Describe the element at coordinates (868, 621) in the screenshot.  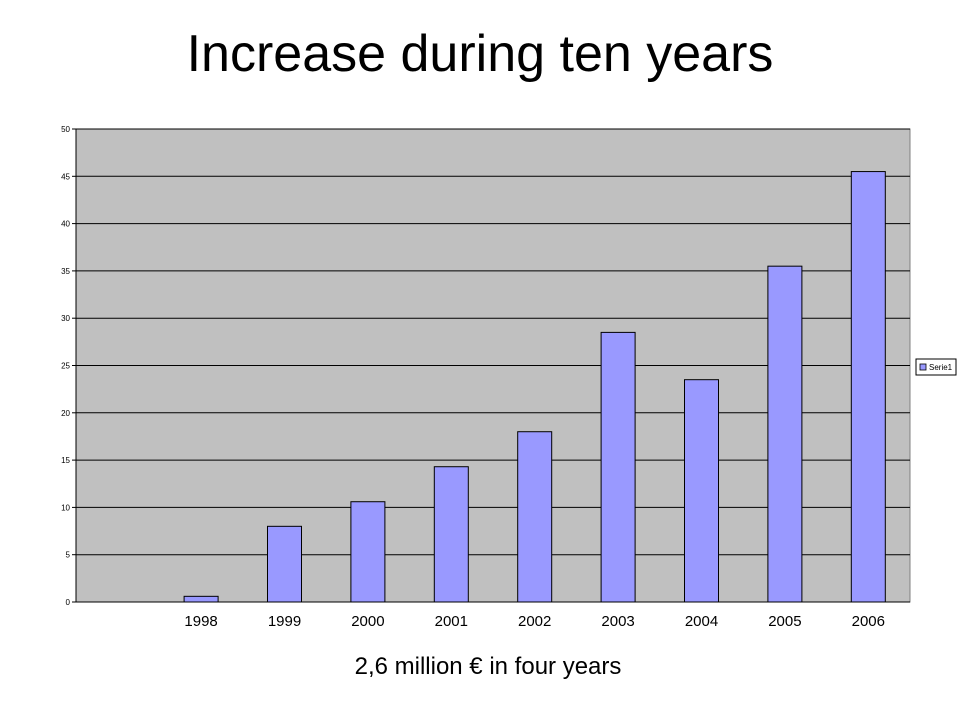
I see `x-tick-label: 2006` at that location.